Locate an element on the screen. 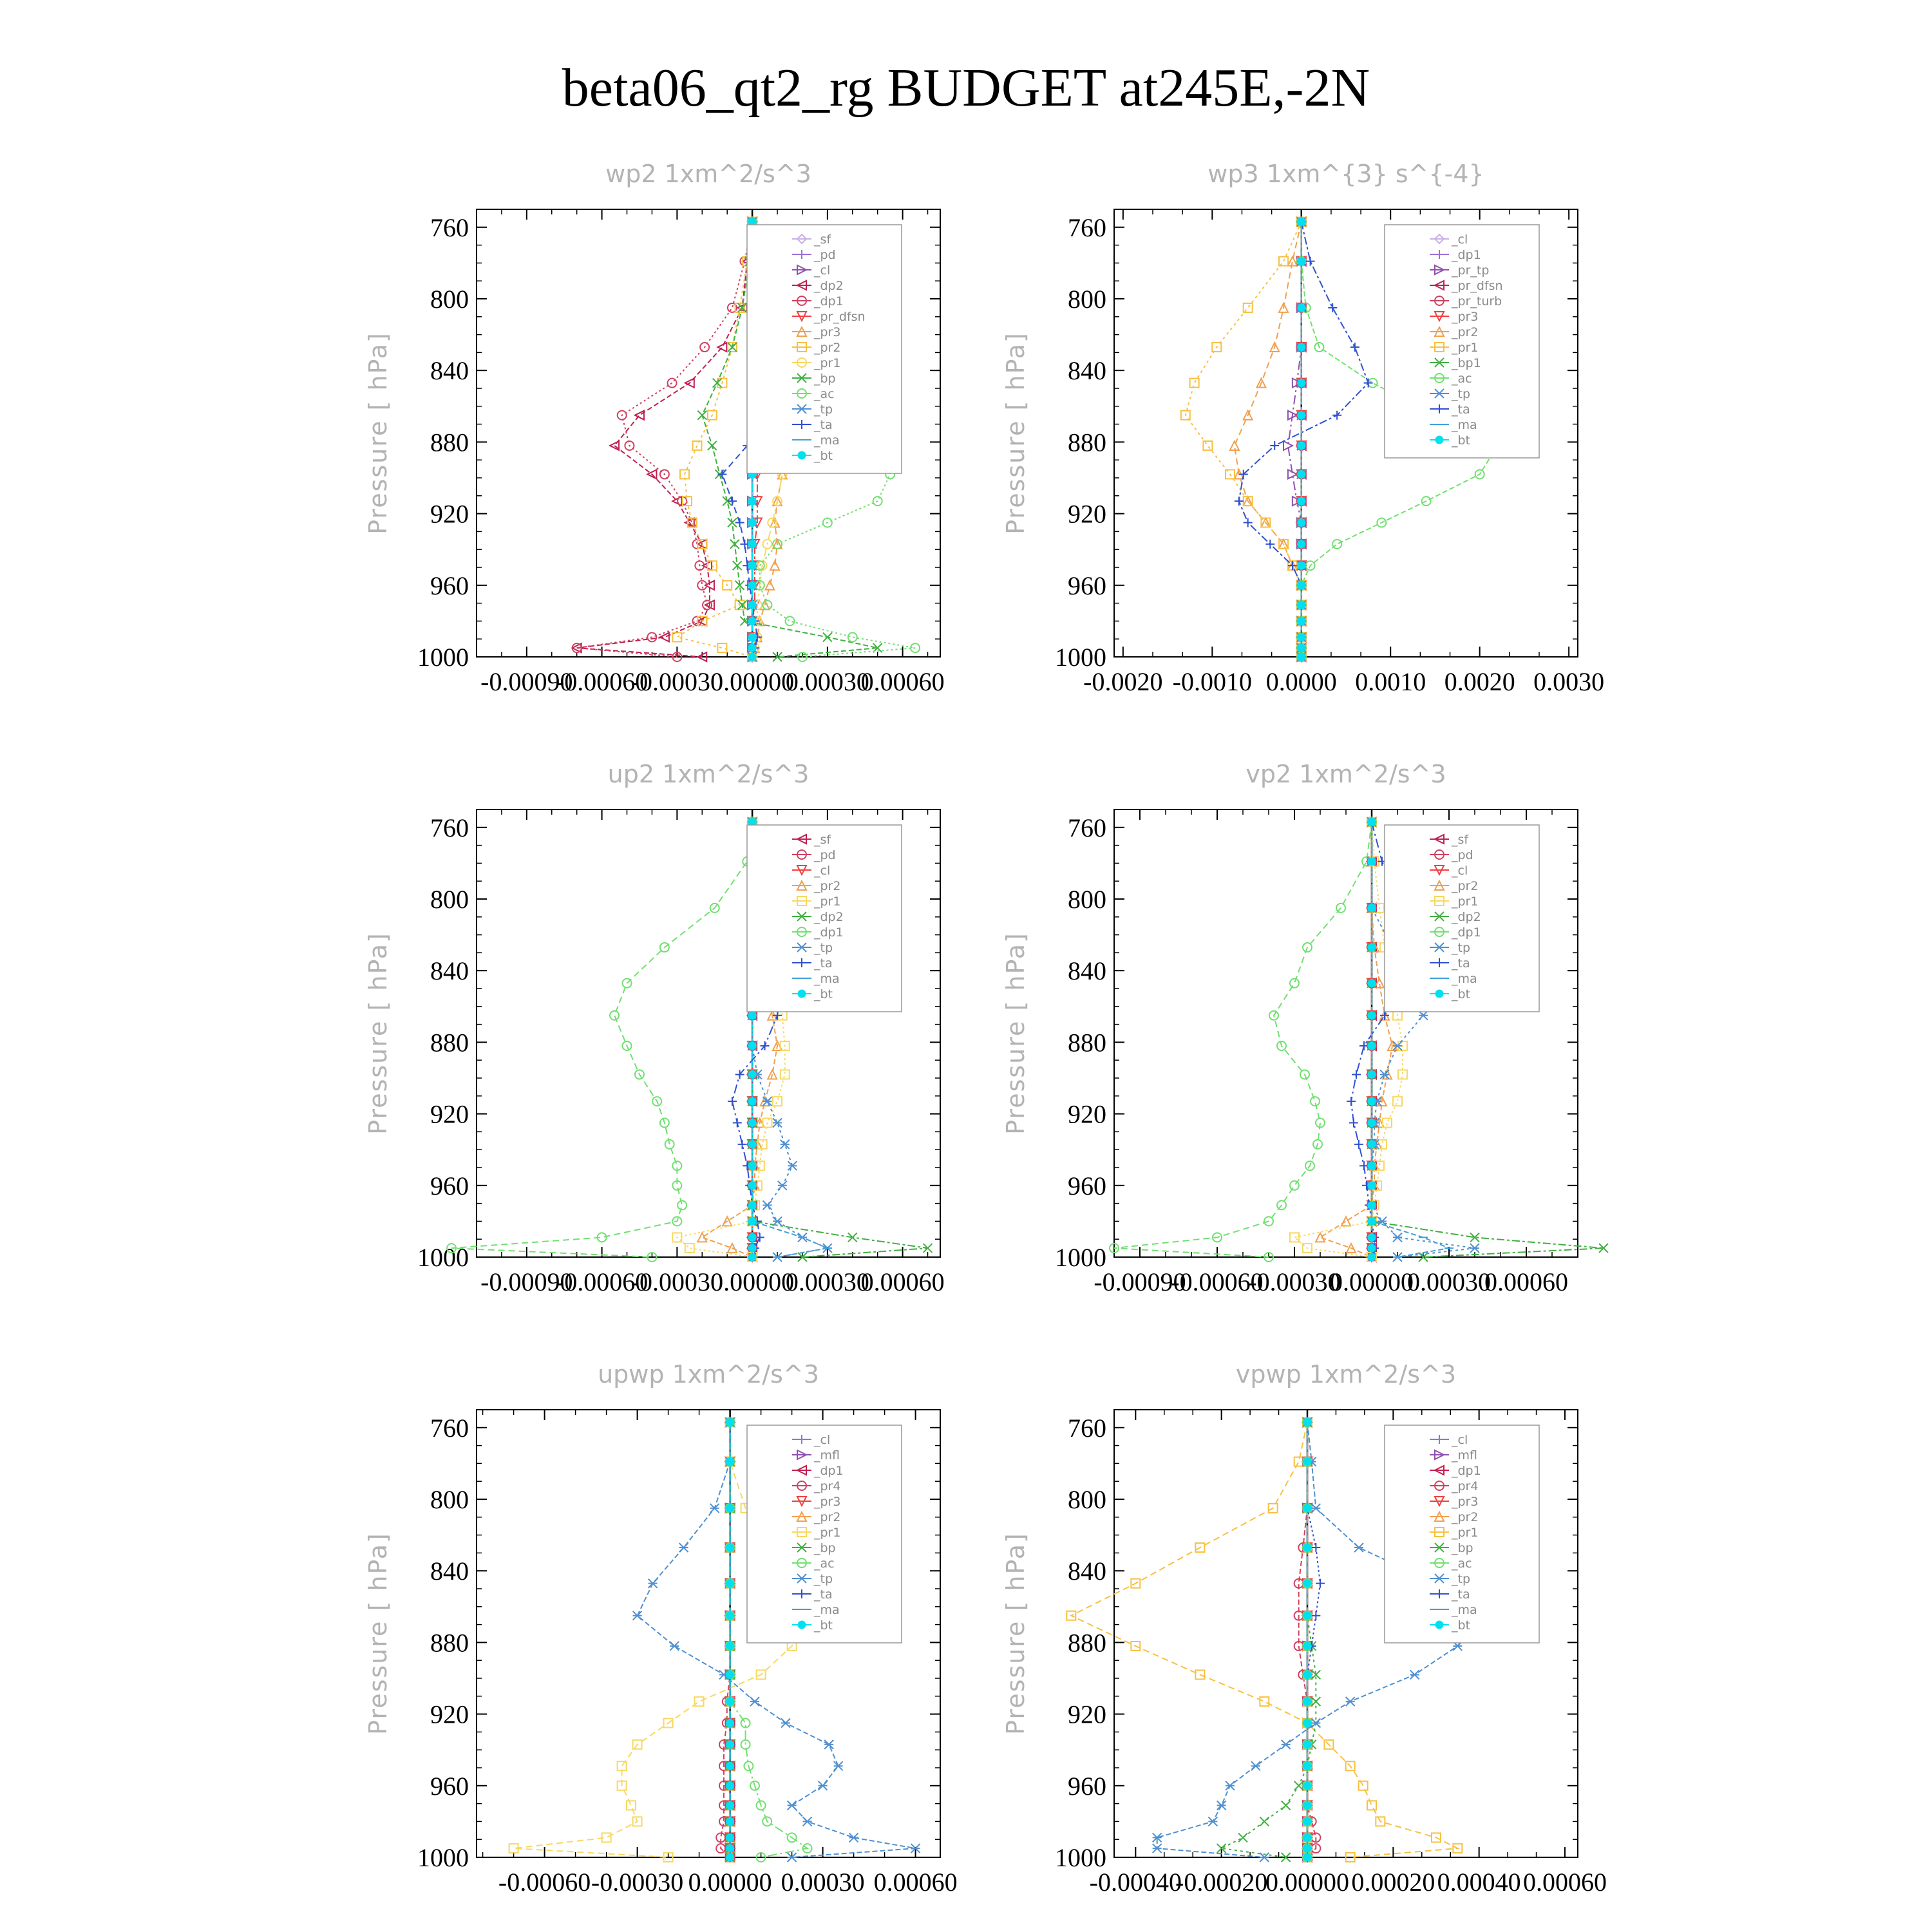  panel-title: up2 1xm^2/s^3 is located at coordinates (709, 774).